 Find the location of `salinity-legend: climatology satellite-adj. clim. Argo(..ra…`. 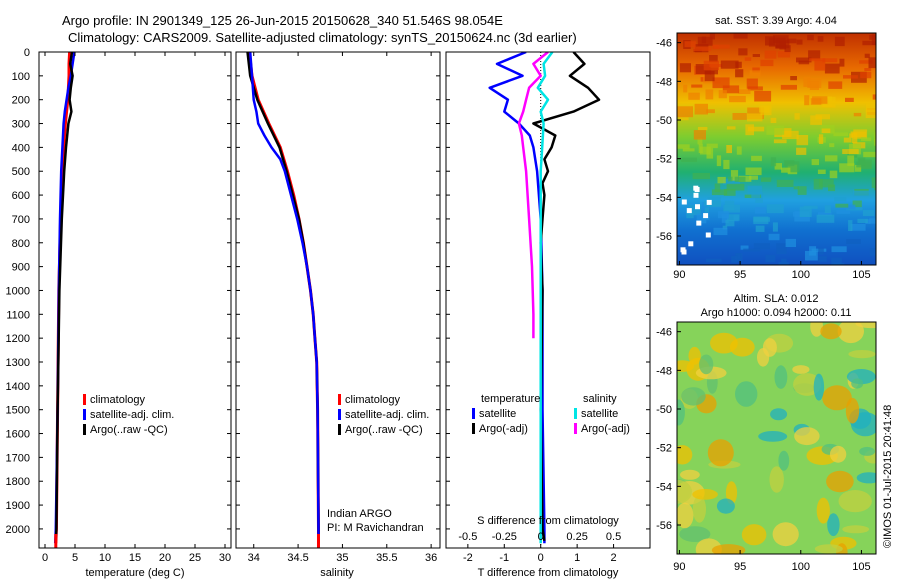

salinity-legend: climatology satellite-adj. clim. Argo(..ra… is located at coordinates (383, 415).